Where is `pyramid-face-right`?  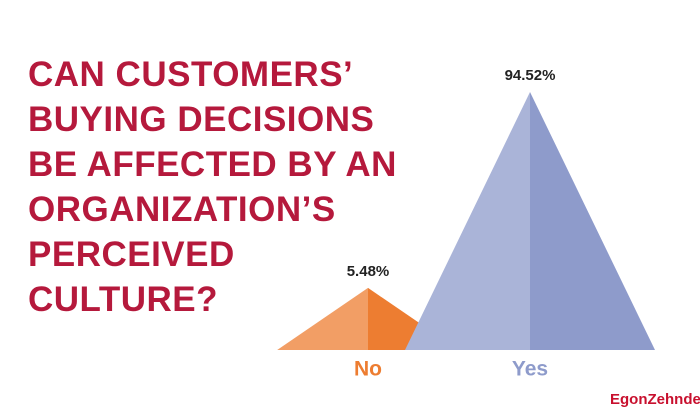 pyramid-face-right is located at coordinates (592, 221).